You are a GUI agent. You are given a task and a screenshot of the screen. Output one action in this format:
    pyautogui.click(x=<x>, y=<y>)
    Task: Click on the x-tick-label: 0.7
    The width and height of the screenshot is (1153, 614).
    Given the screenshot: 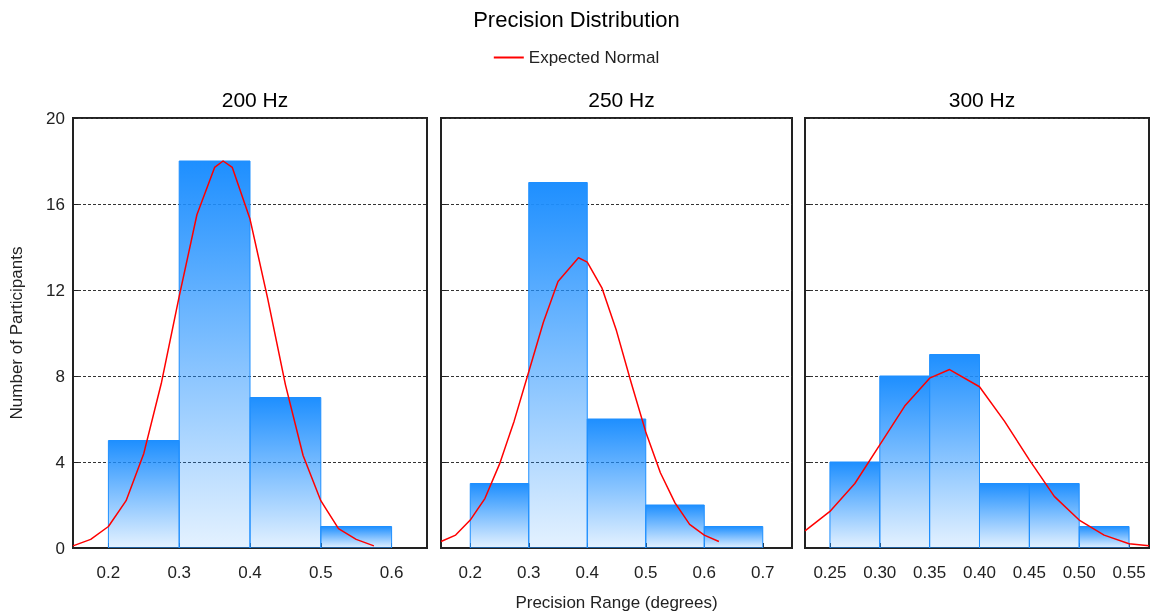 What is the action you would take?
    pyautogui.click(x=762, y=572)
    